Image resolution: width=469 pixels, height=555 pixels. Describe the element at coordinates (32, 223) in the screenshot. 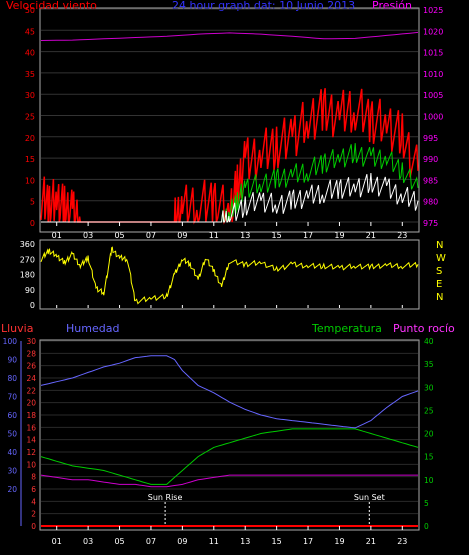

I see `wind-speed-tick-label: 0` at that location.